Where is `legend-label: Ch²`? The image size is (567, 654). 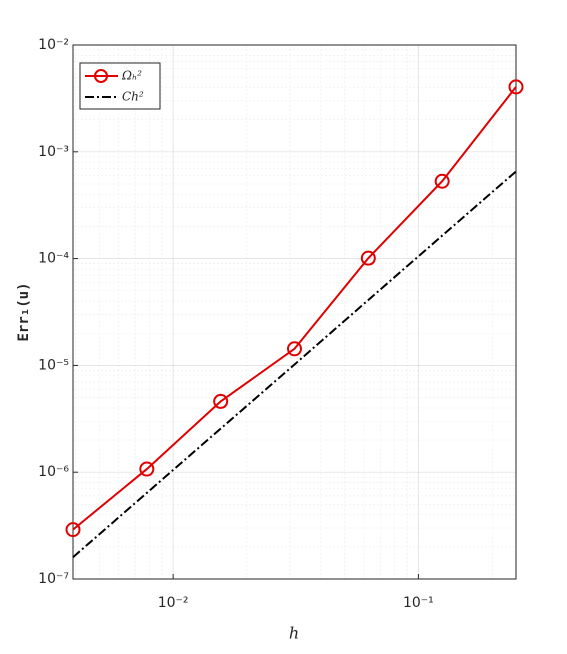
legend-label: Ch² is located at coordinates (133, 97).